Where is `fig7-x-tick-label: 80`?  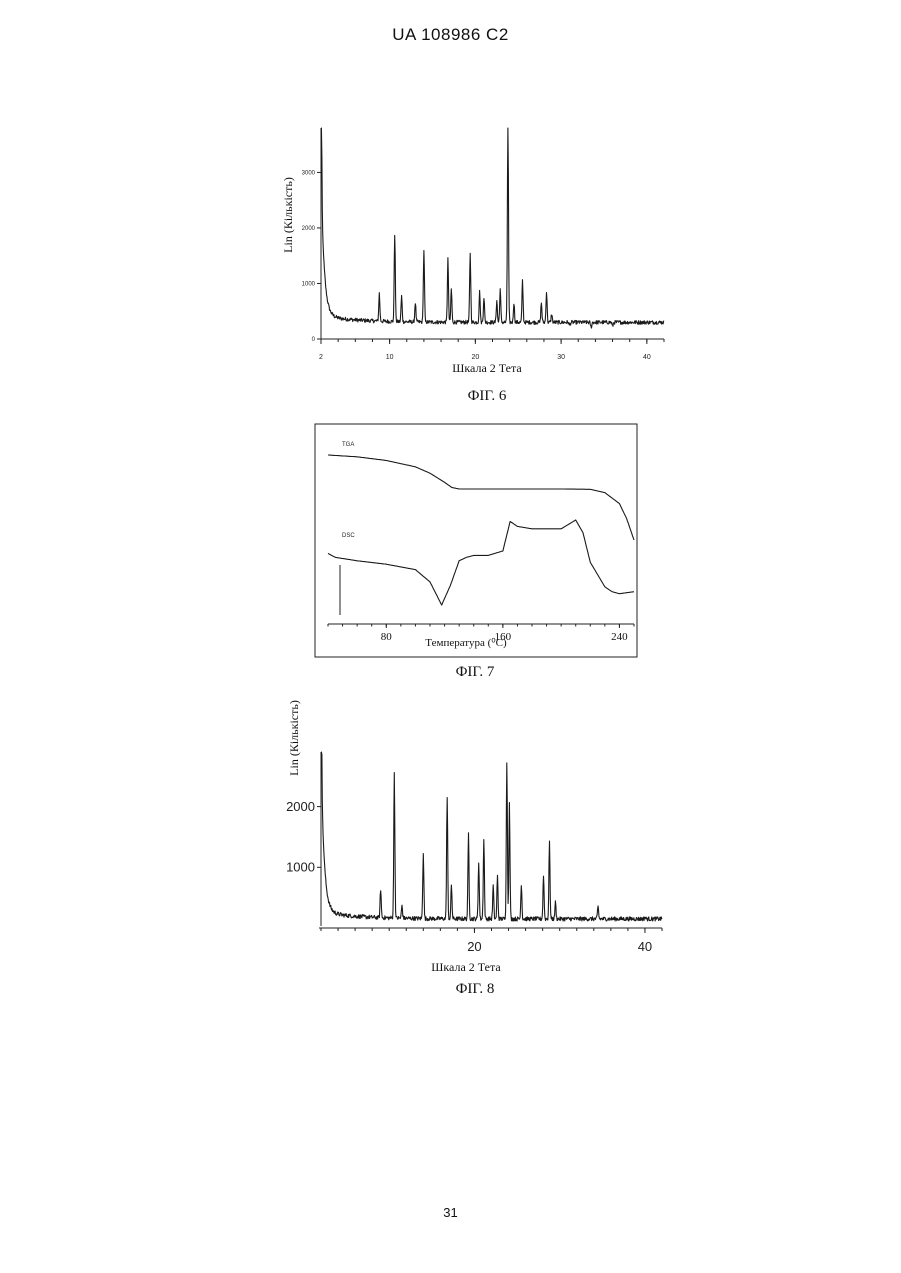
fig7-x-tick-label: 80 is located at coordinates (387, 637).